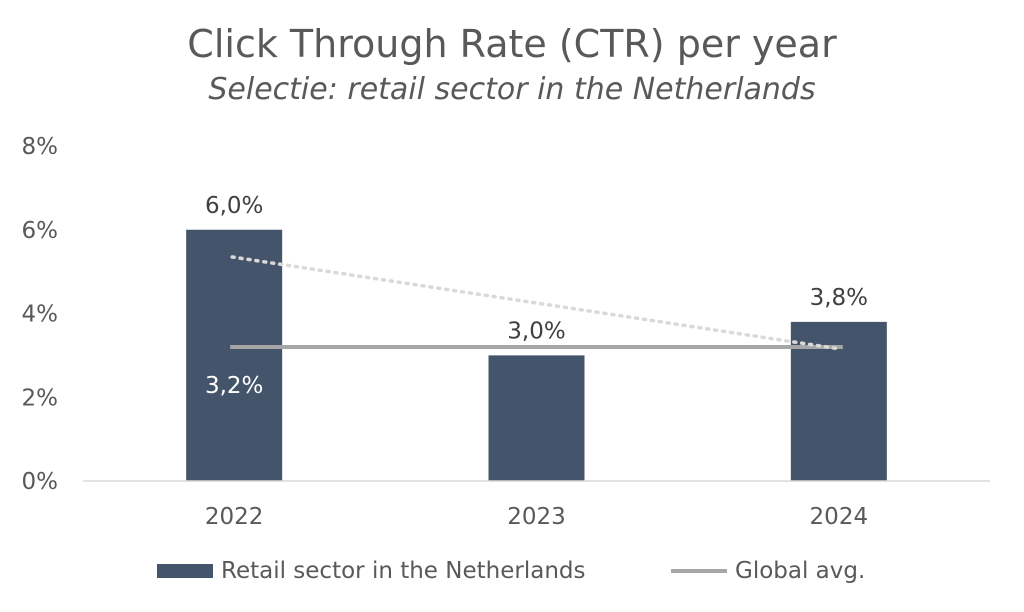 The width and height of the screenshot is (1024, 612). I want to click on y-tick-label: 4%, so click(40, 315).